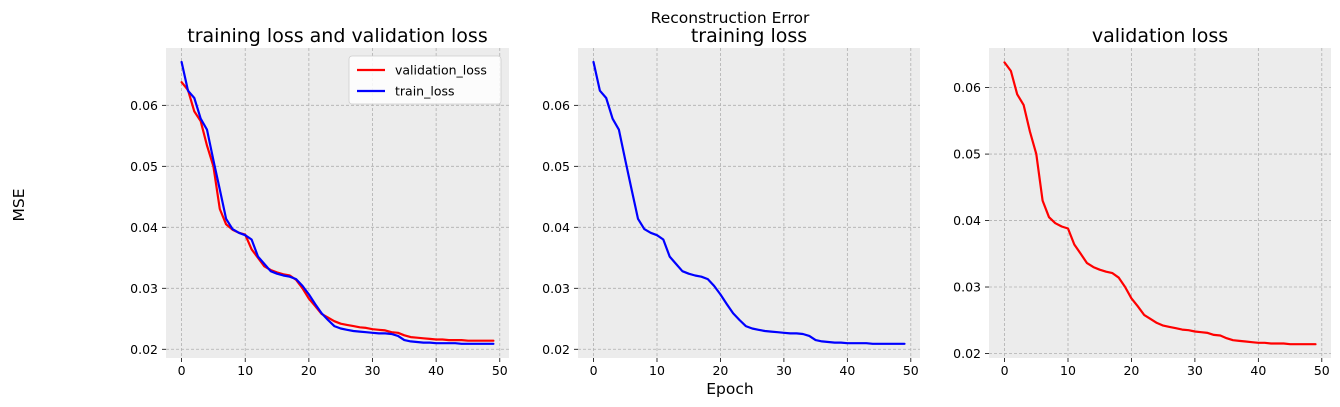  What do you see at coordinates (337, 36) in the screenshot?
I see `combined-title: training loss and validation loss` at bounding box center [337, 36].